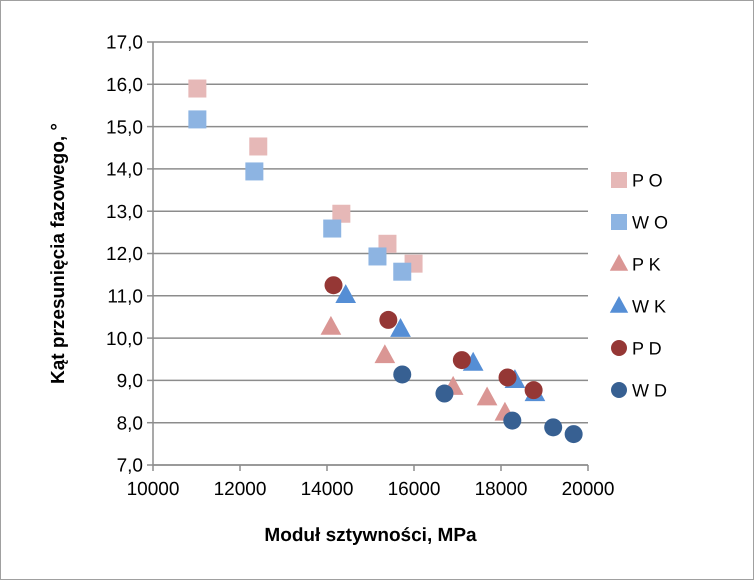  I want to click on y-axis-title: Kąt przesunięcia fazowego, °, so click(58, 253).